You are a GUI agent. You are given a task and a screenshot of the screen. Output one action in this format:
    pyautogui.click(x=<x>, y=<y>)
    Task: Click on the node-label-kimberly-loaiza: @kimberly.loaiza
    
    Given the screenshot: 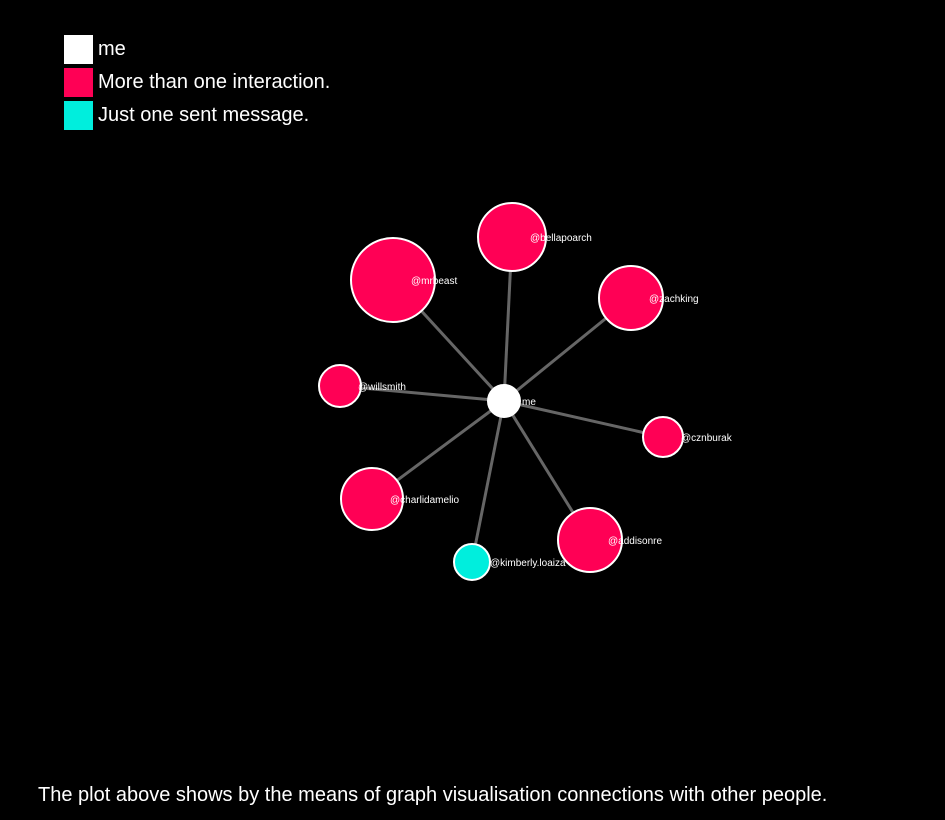 What is the action you would take?
    pyautogui.click(x=528, y=563)
    